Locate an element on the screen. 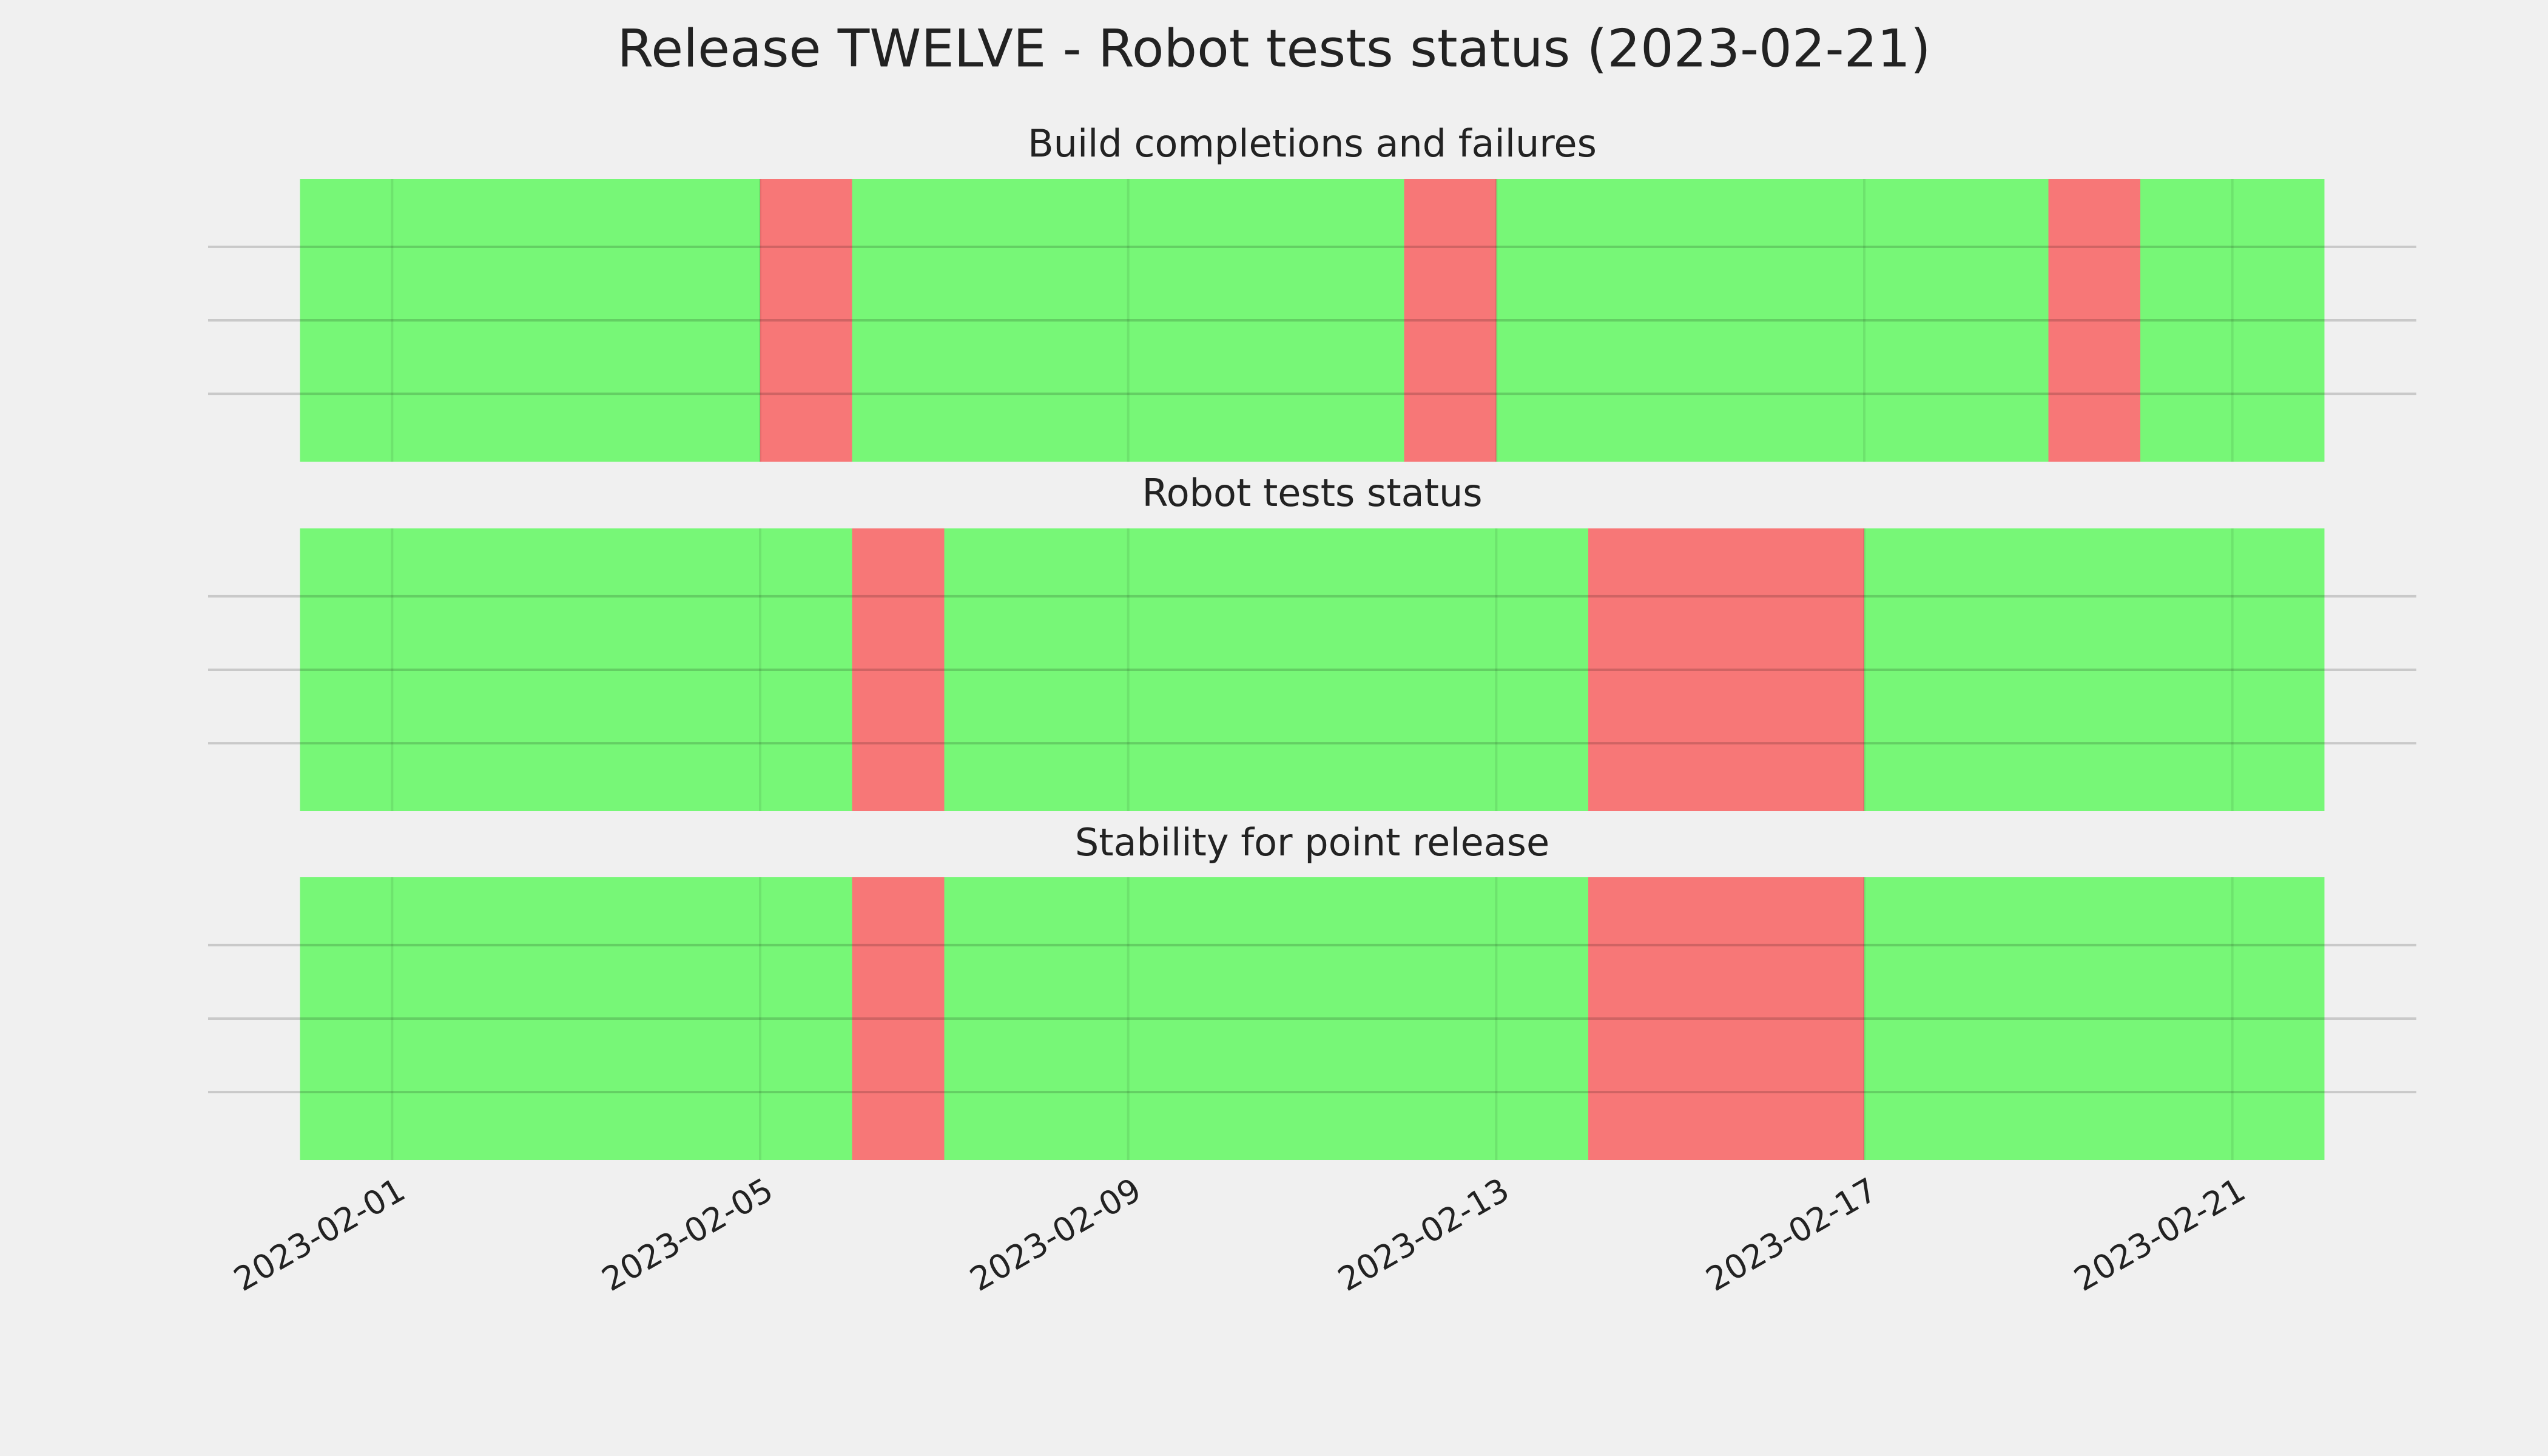  subplot-title: Robot tests status is located at coordinates (1312, 493).